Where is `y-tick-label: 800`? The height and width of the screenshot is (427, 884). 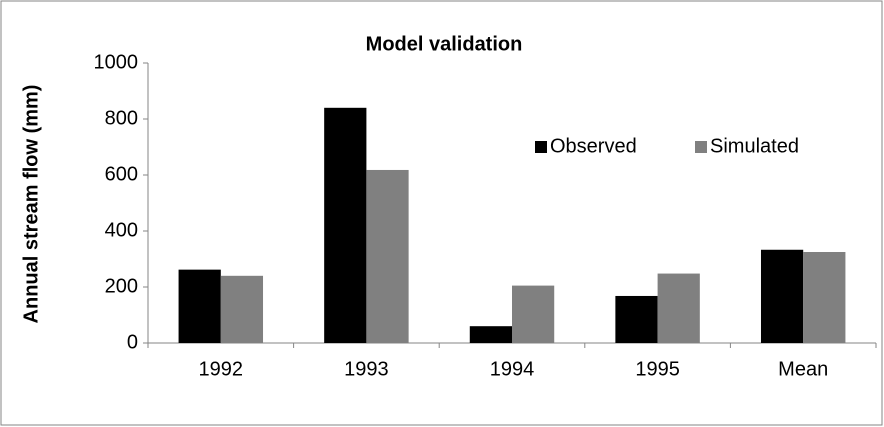 y-tick-label: 800 is located at coordinates (121, 118).